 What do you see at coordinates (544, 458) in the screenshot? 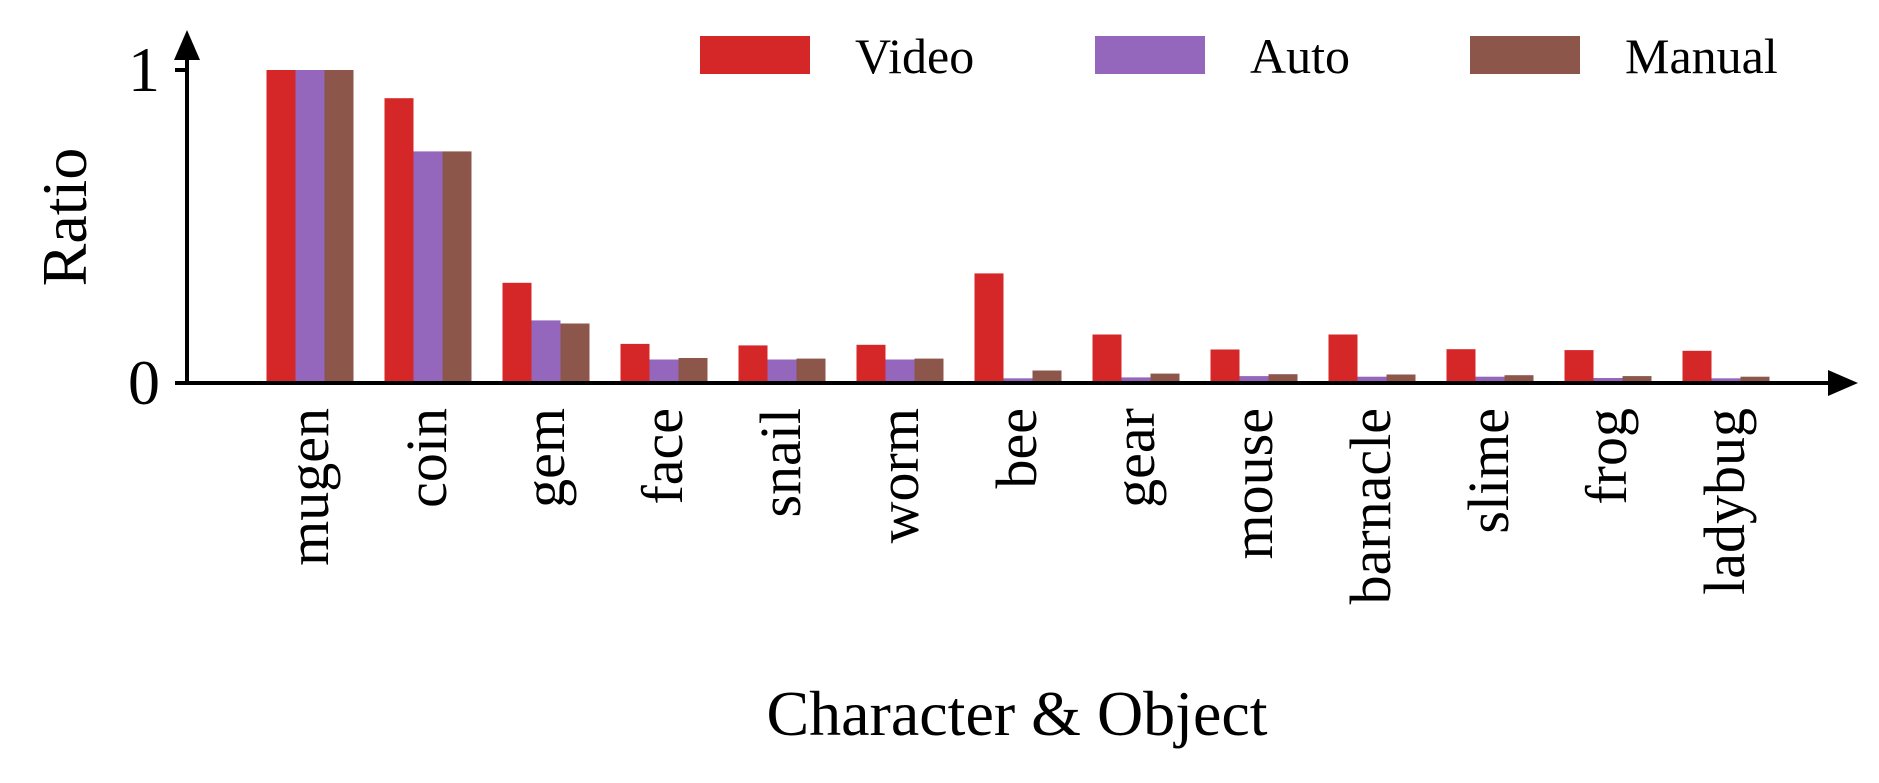
I see `x-tick-label-gem: gem` at bounding box center [544, 458].